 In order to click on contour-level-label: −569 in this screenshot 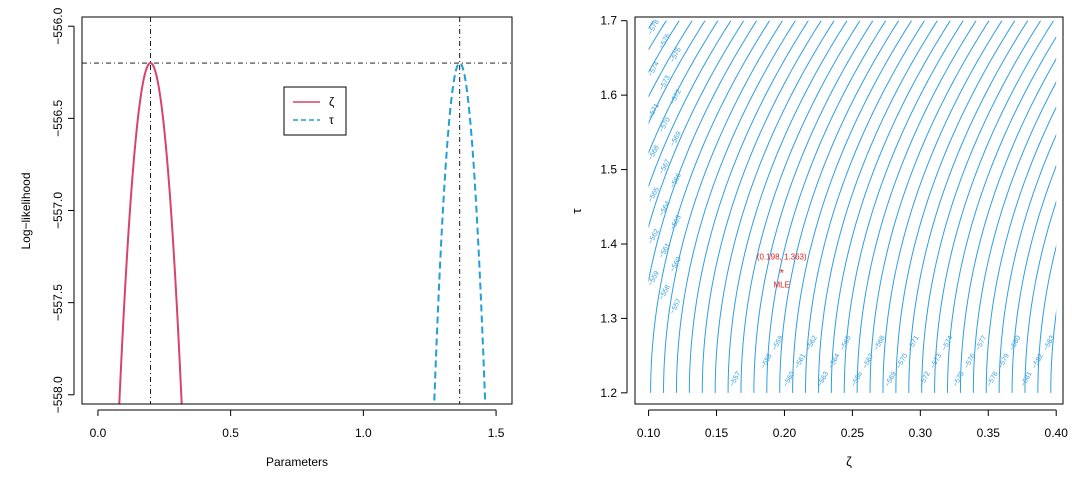, I will do `click(676, 138)`.